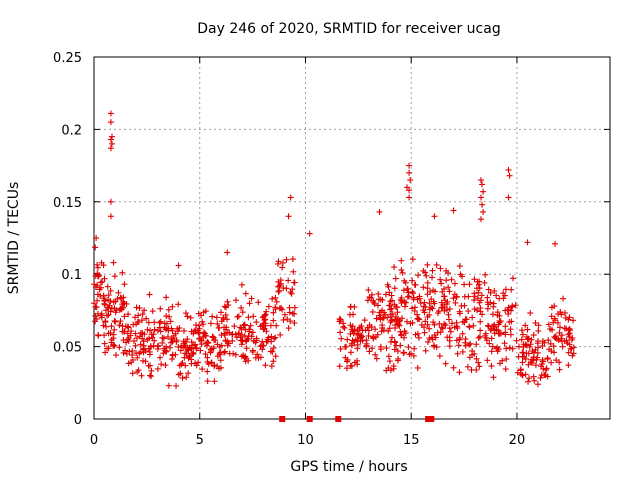 The height and width of the screenshot is (480, 640). Describe the element at coordinates (200, 440) in the screenshot. I see `x-tick-label: 5` at that location.